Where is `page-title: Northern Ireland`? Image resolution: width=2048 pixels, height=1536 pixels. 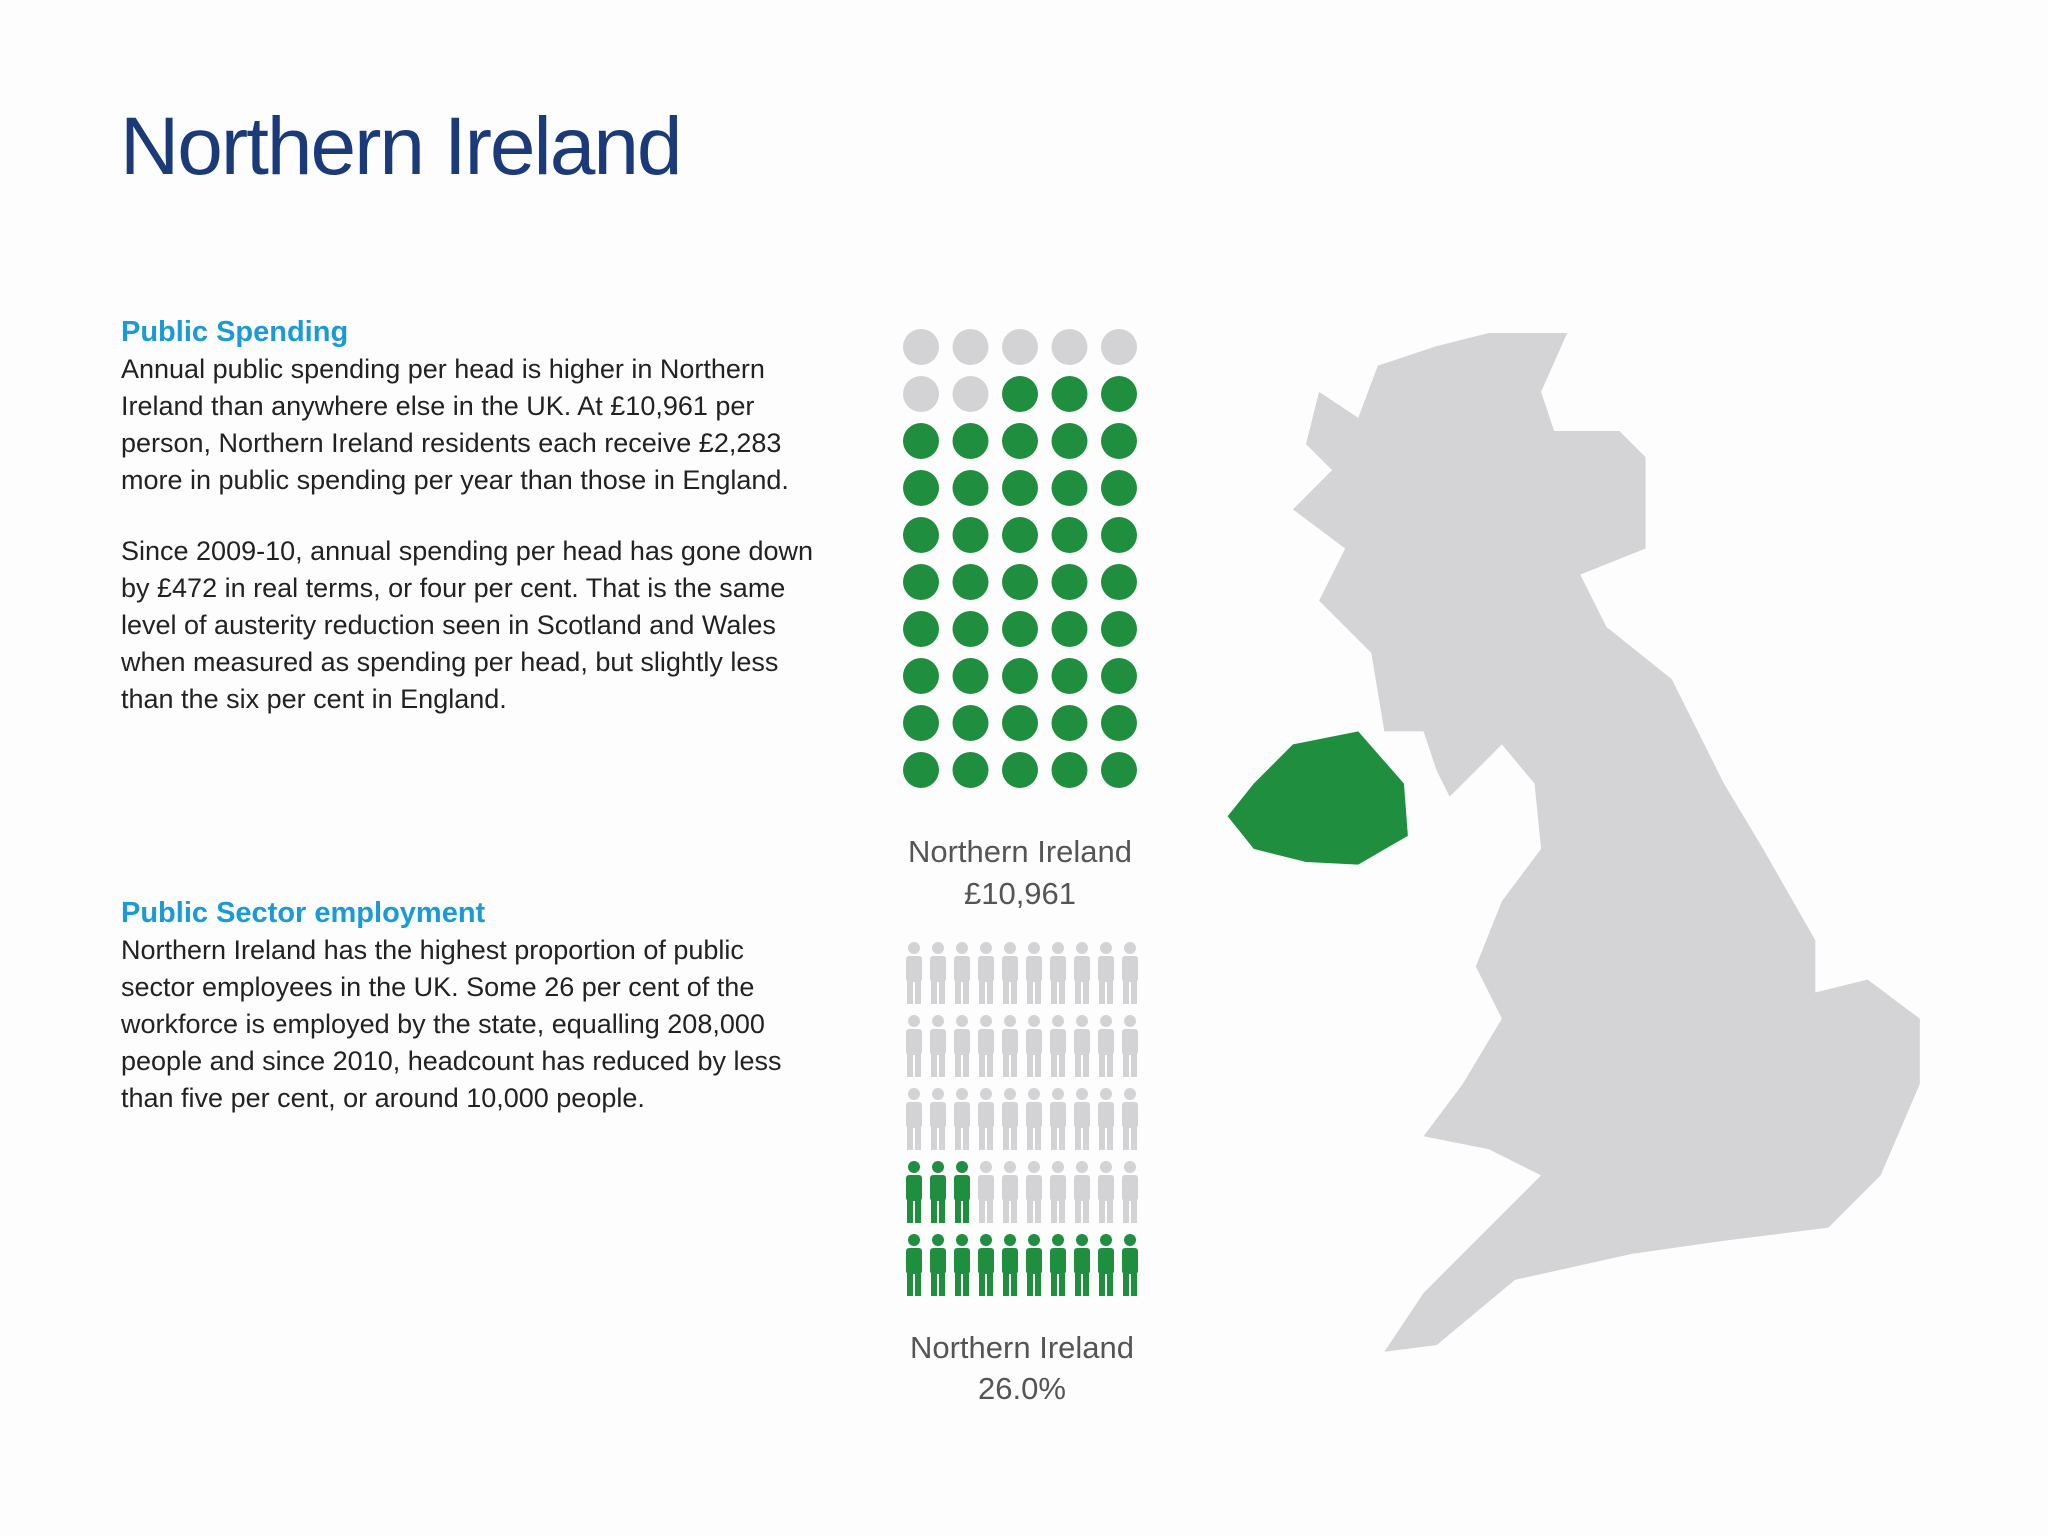
page-title: Northern Ireland is located at coordinates (401, 146).